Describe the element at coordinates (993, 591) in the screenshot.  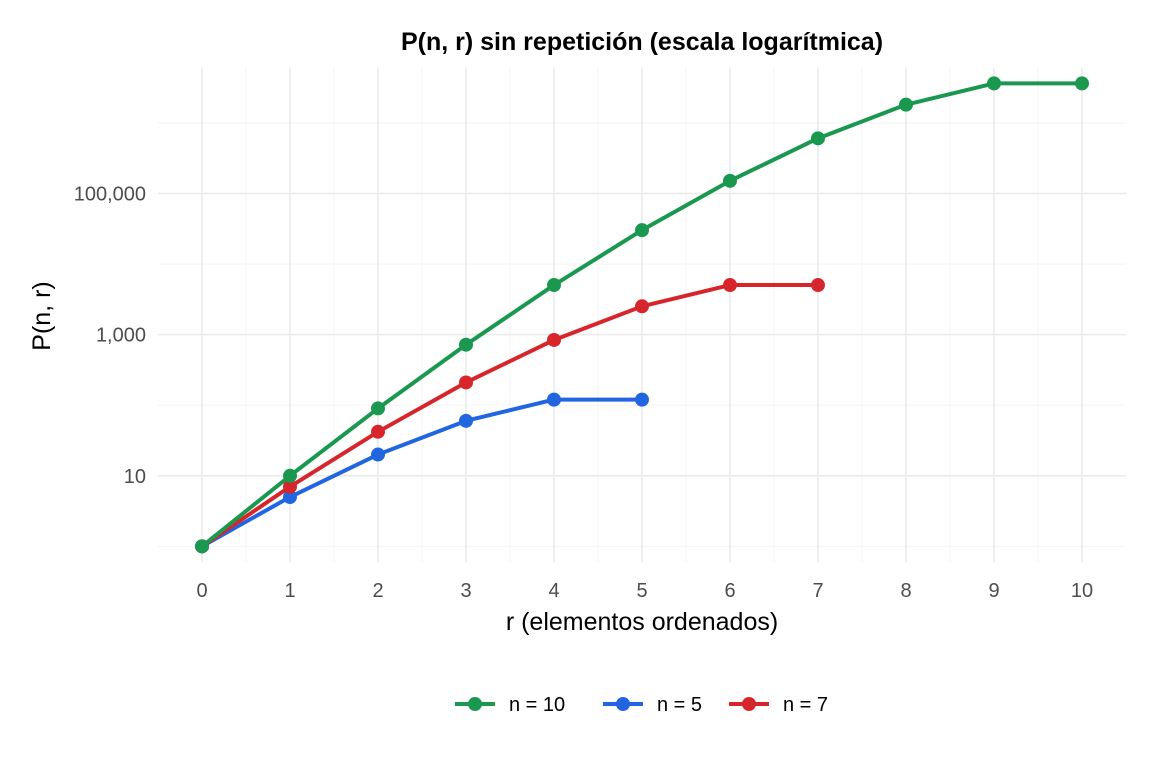
I see `x-tick-label: 9` at that location.